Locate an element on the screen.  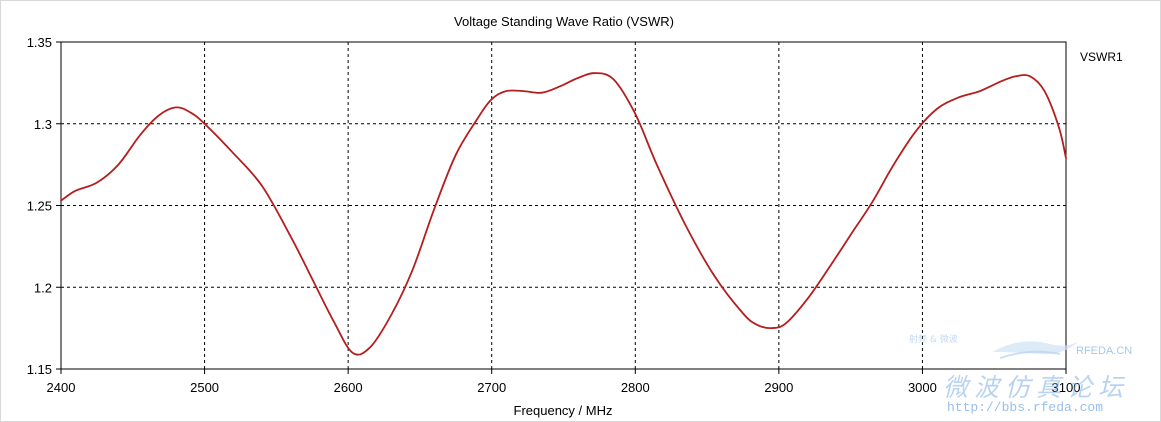
y-tick-label: 1.15 is located at coordinates (39, 369).